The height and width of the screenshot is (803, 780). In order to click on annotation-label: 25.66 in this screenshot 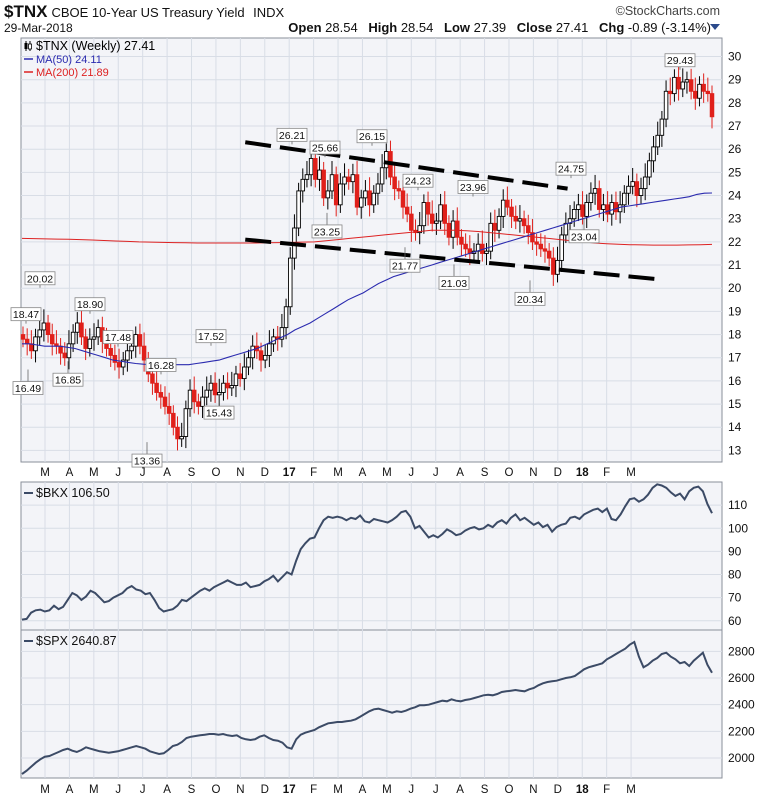, I will do `click(325, 149)`.